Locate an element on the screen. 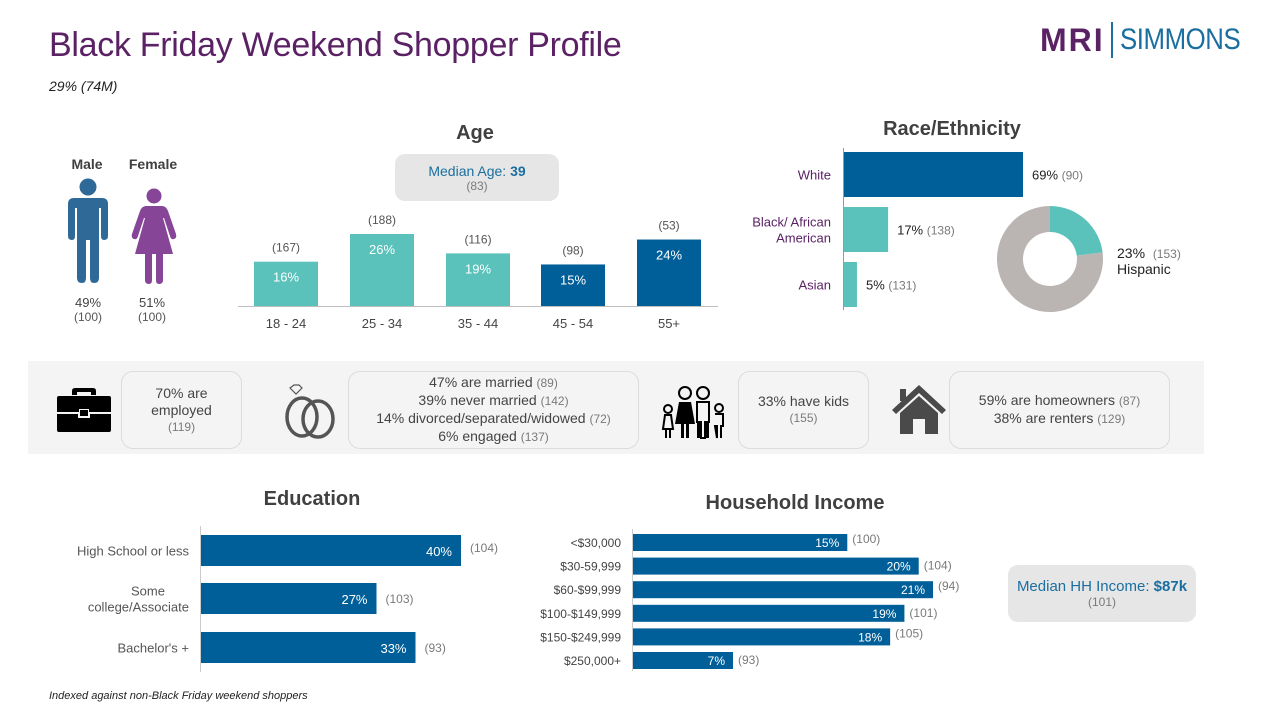 This screenshot has height=710, width=1280. hispanic-donut-chart is located at coordinates (1050, 259).